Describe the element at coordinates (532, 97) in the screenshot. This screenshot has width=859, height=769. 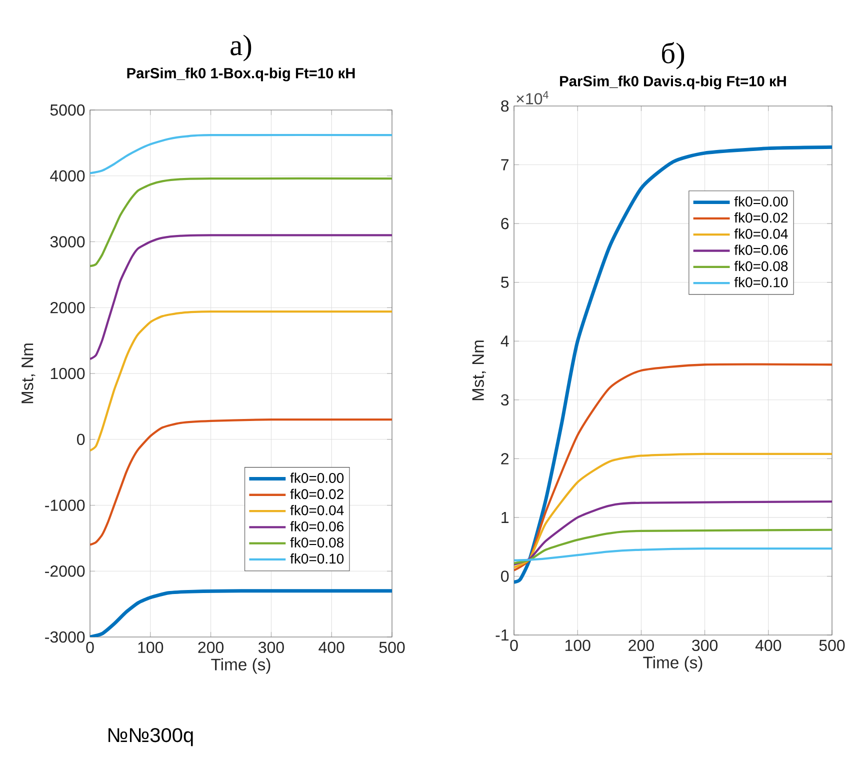
I see `text: ×10$^{4}$` at that location.